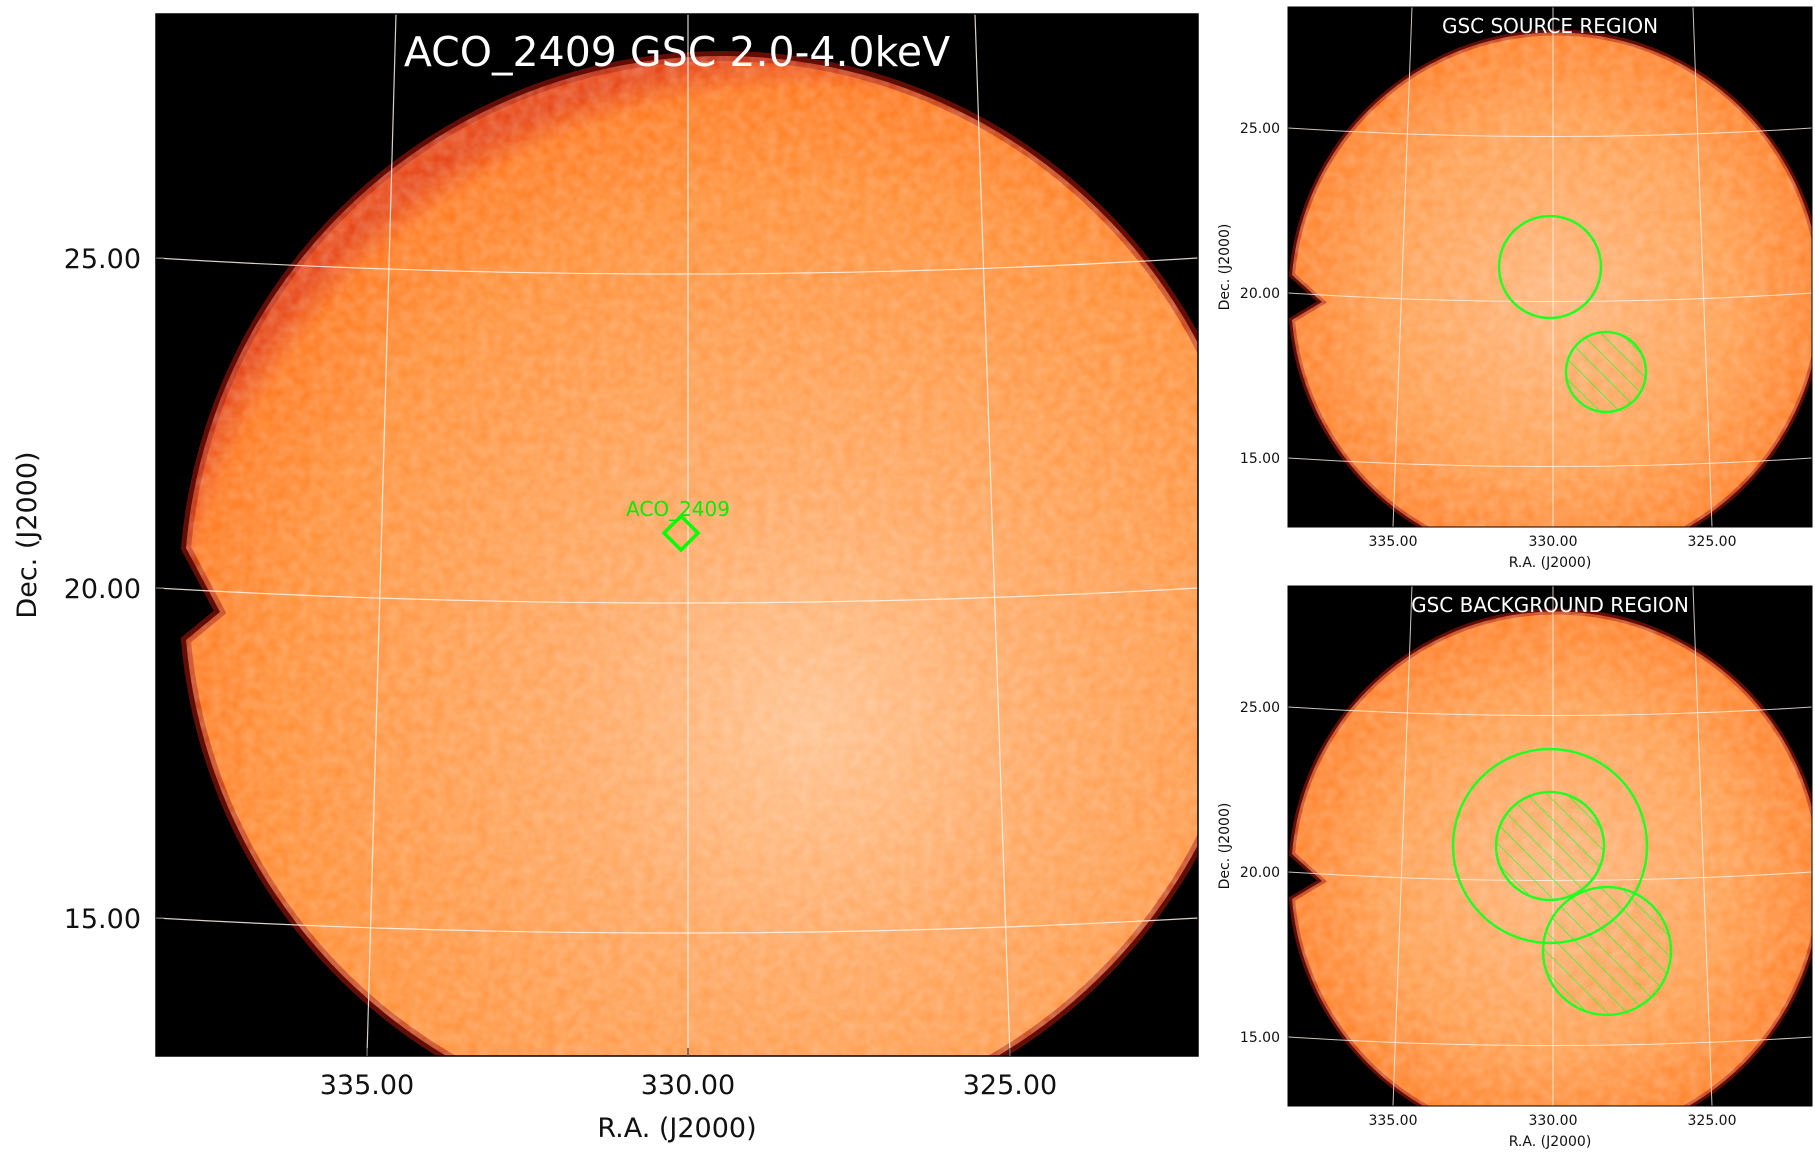  I want to click on background-frame, so click(1550, 846).